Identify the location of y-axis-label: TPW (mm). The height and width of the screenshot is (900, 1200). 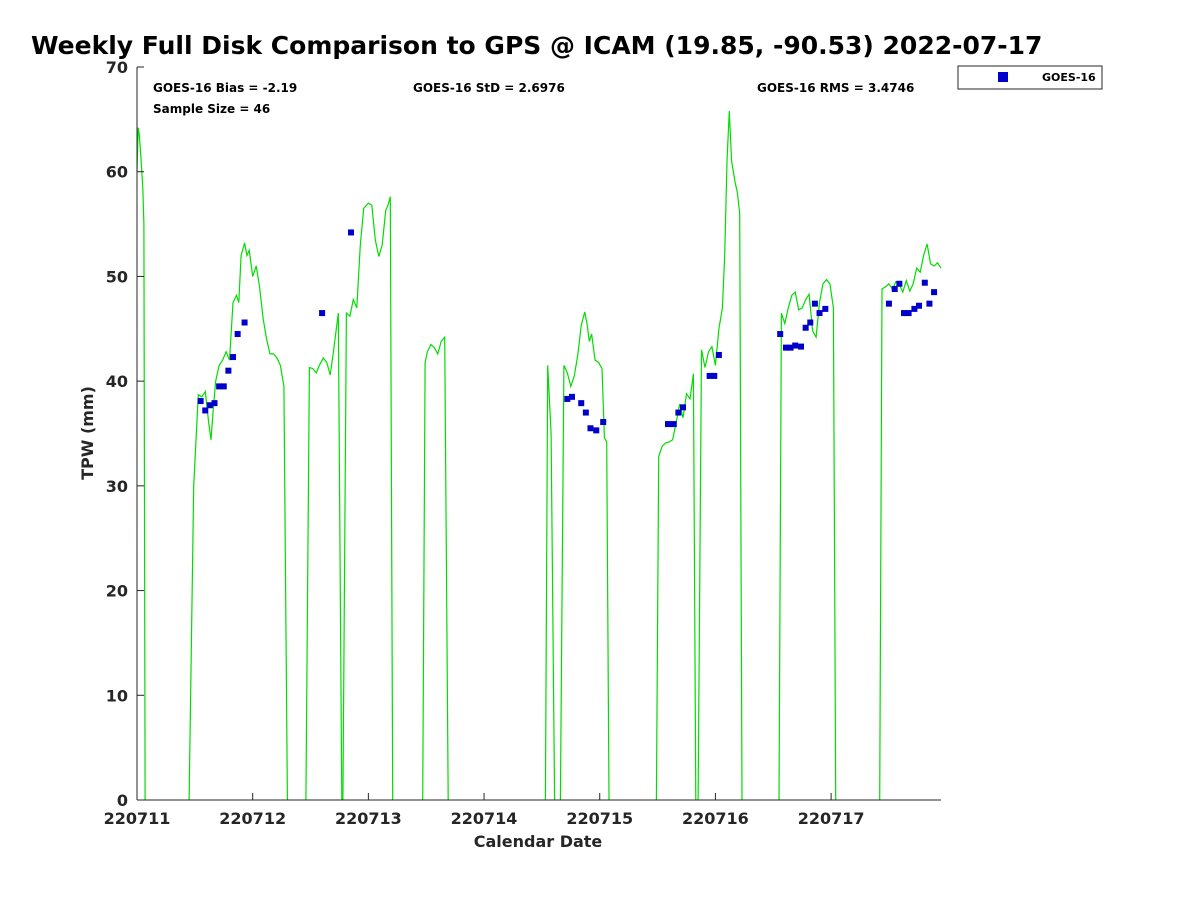
(87, 433).